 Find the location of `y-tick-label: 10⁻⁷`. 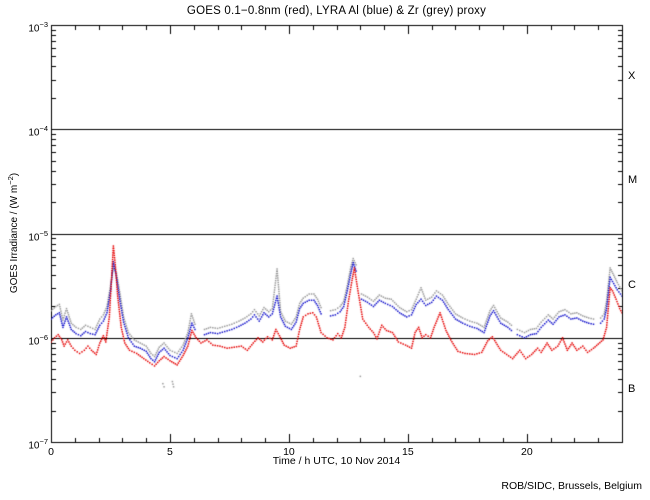

y-tick-label: 10⁻⁷ is located at coordinates (38, 444).